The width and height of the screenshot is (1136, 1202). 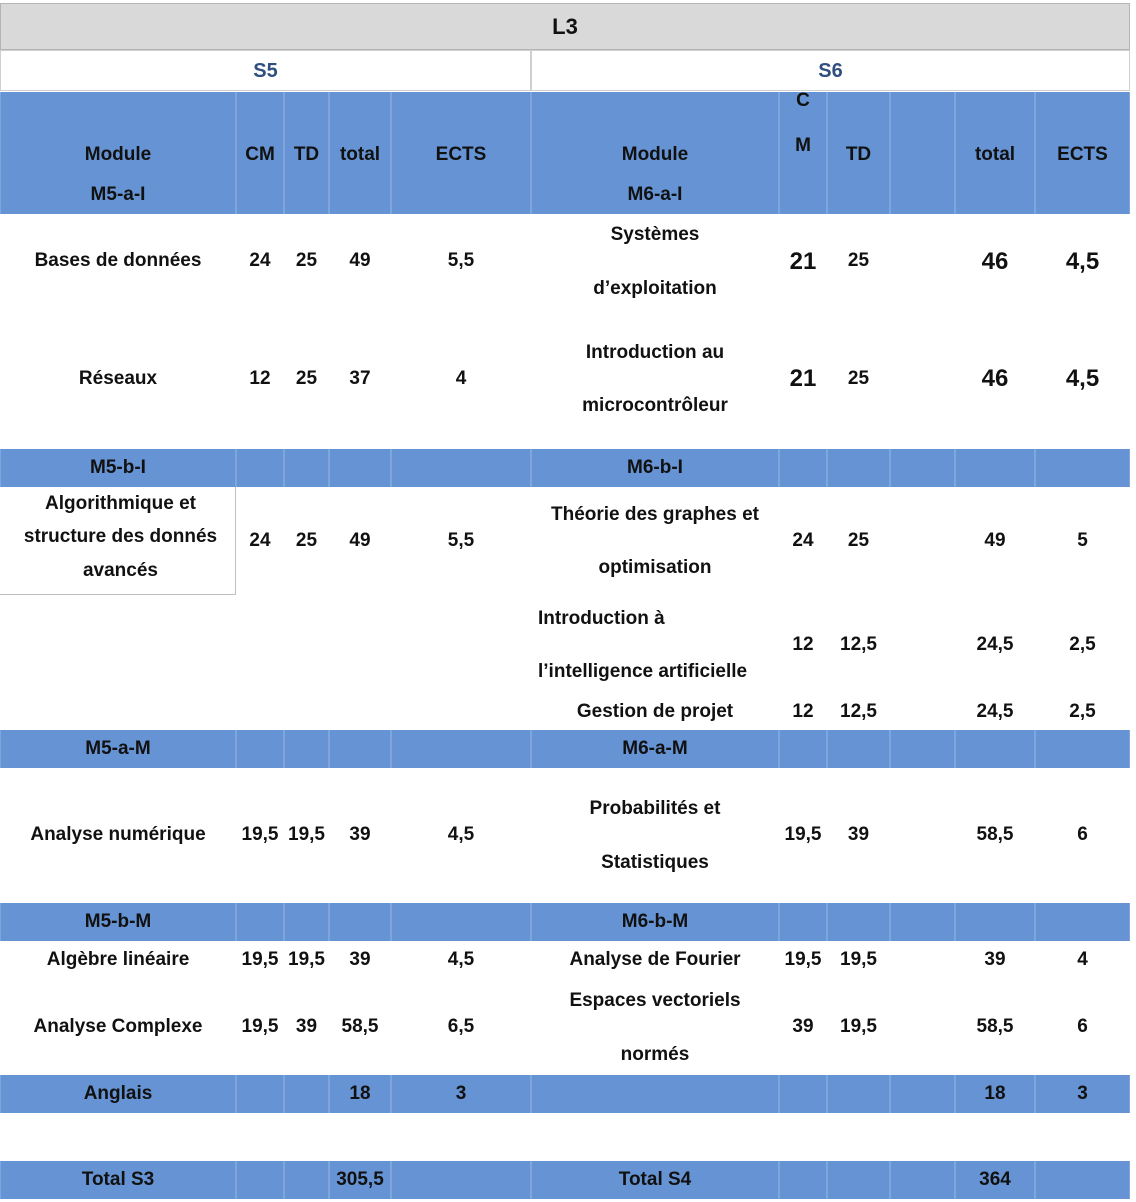 I want to click on s5-total-cell: 18, so click(x=360, y=1094).